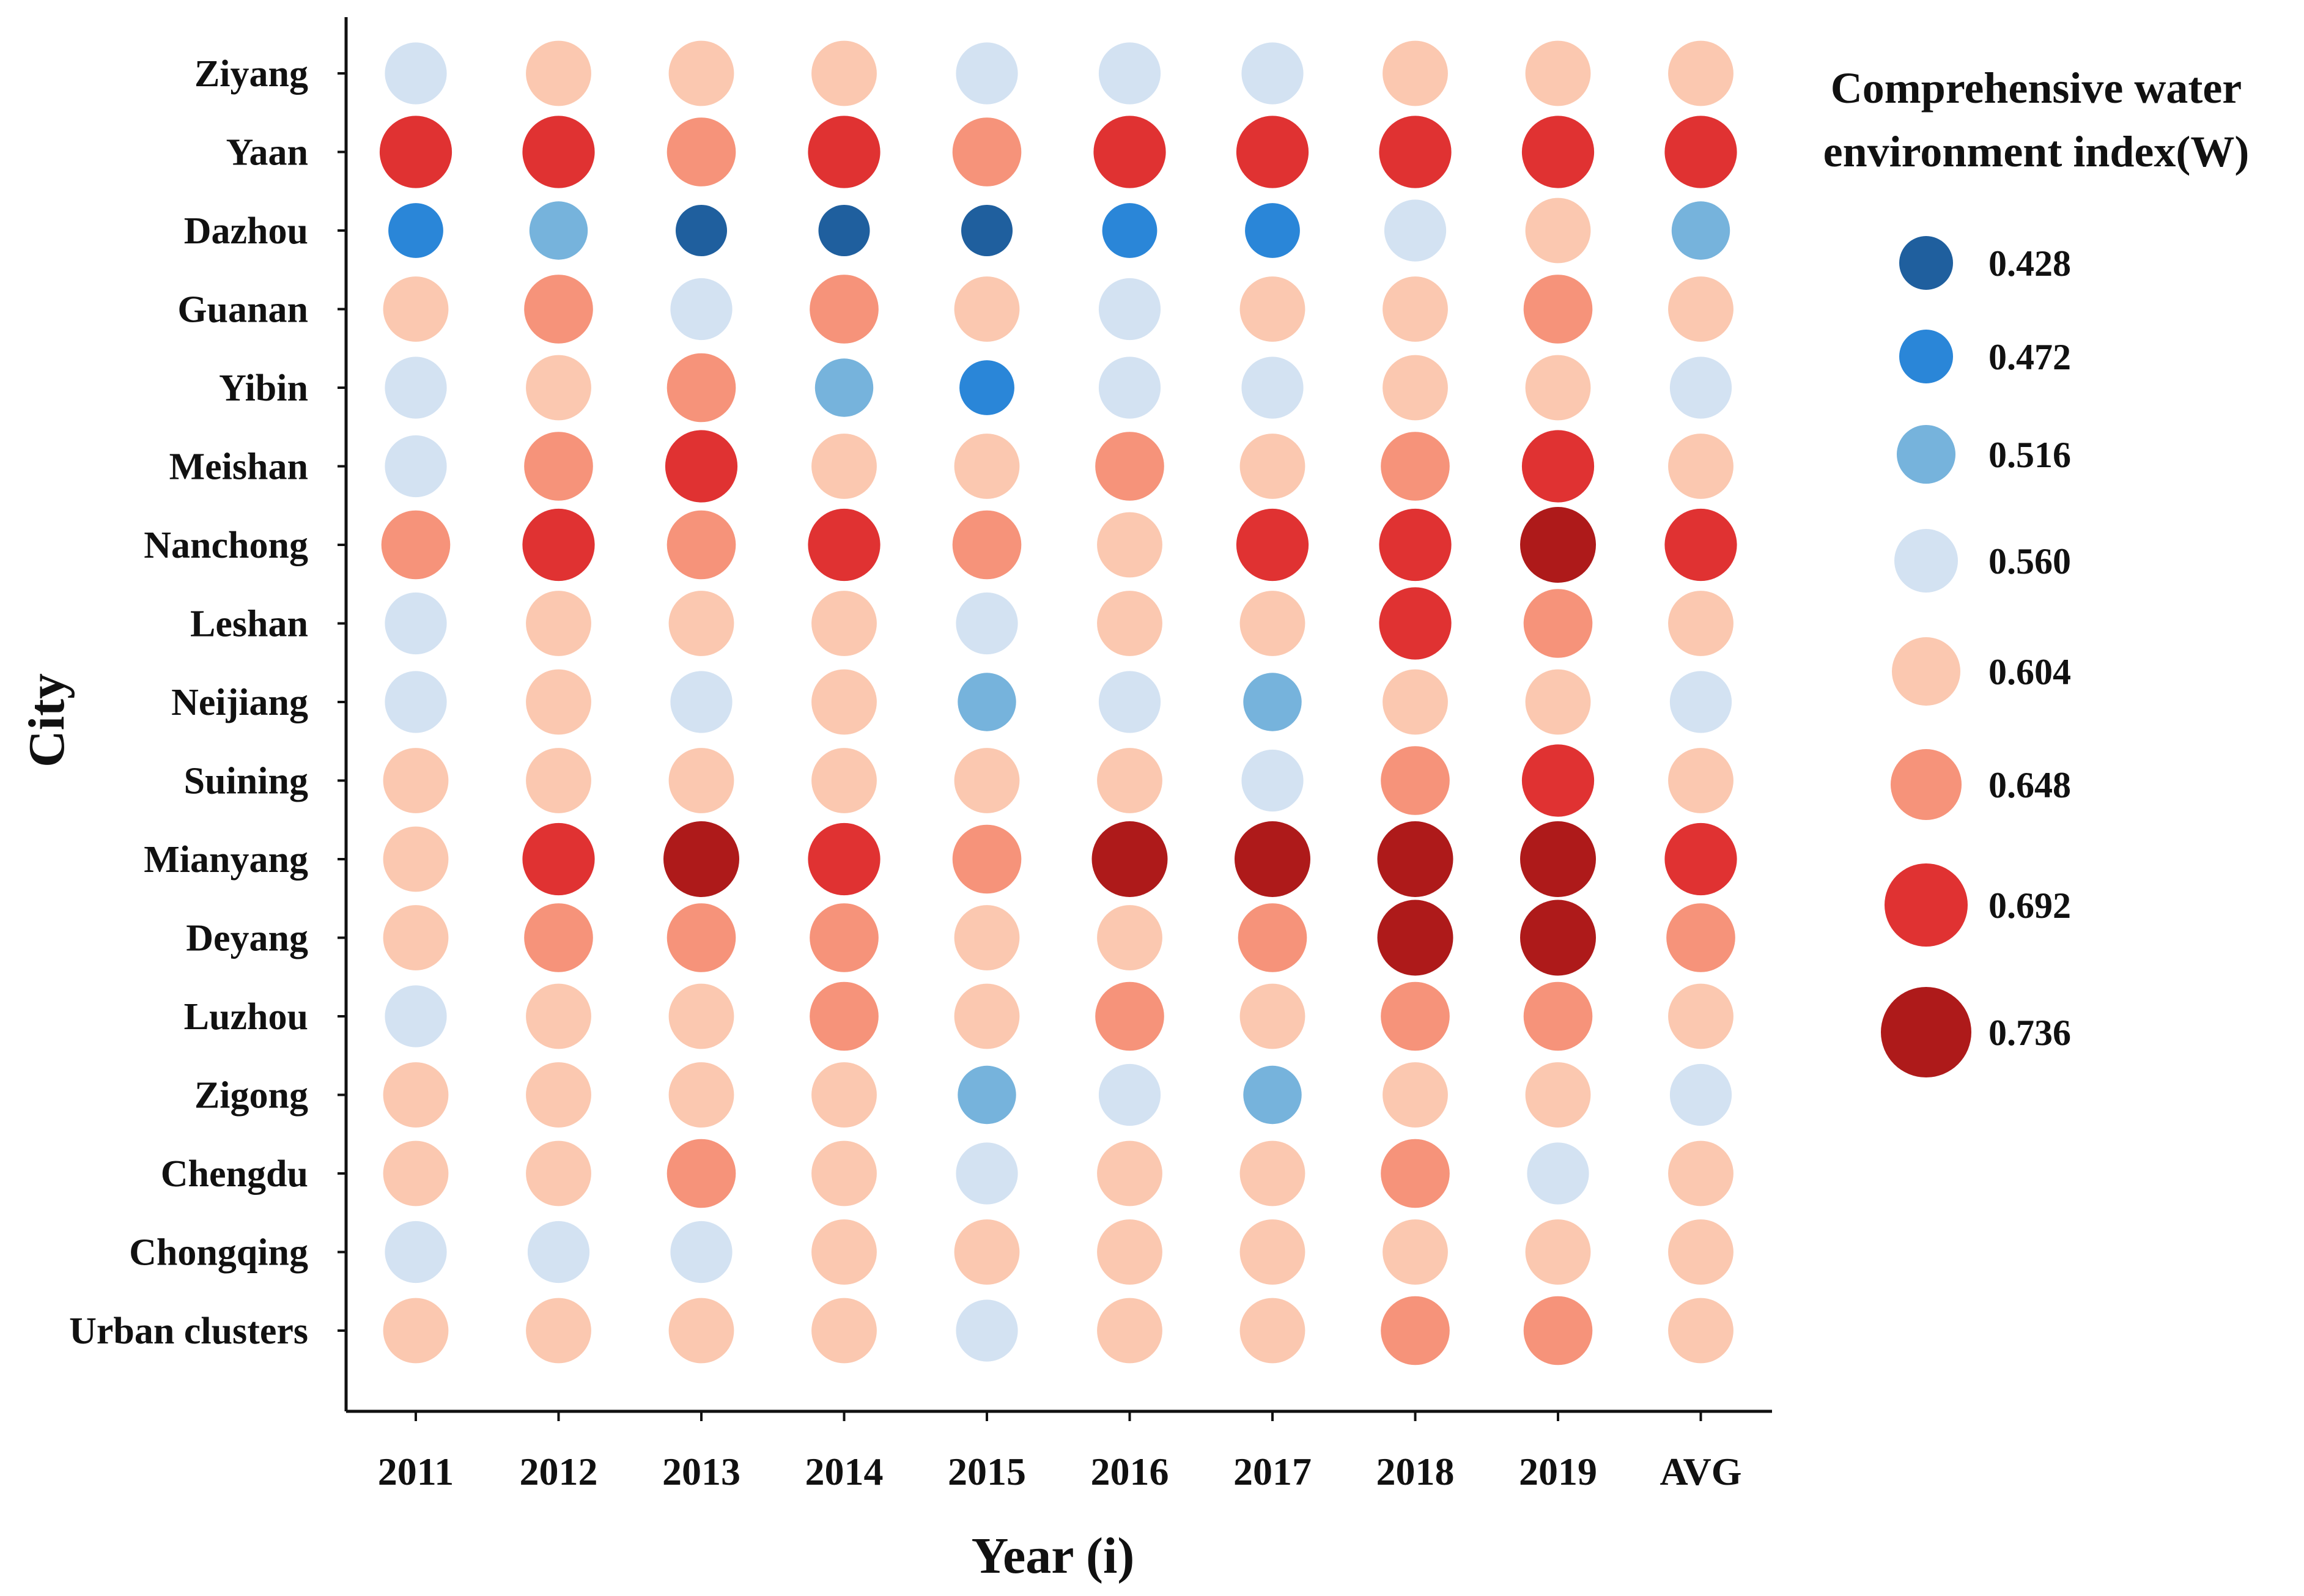 This screenshot has height=1596, width=2304. Describe the element at coordinates (1272, 230) in the screenshot. I see `bubble-dazhou-2017` at that location.